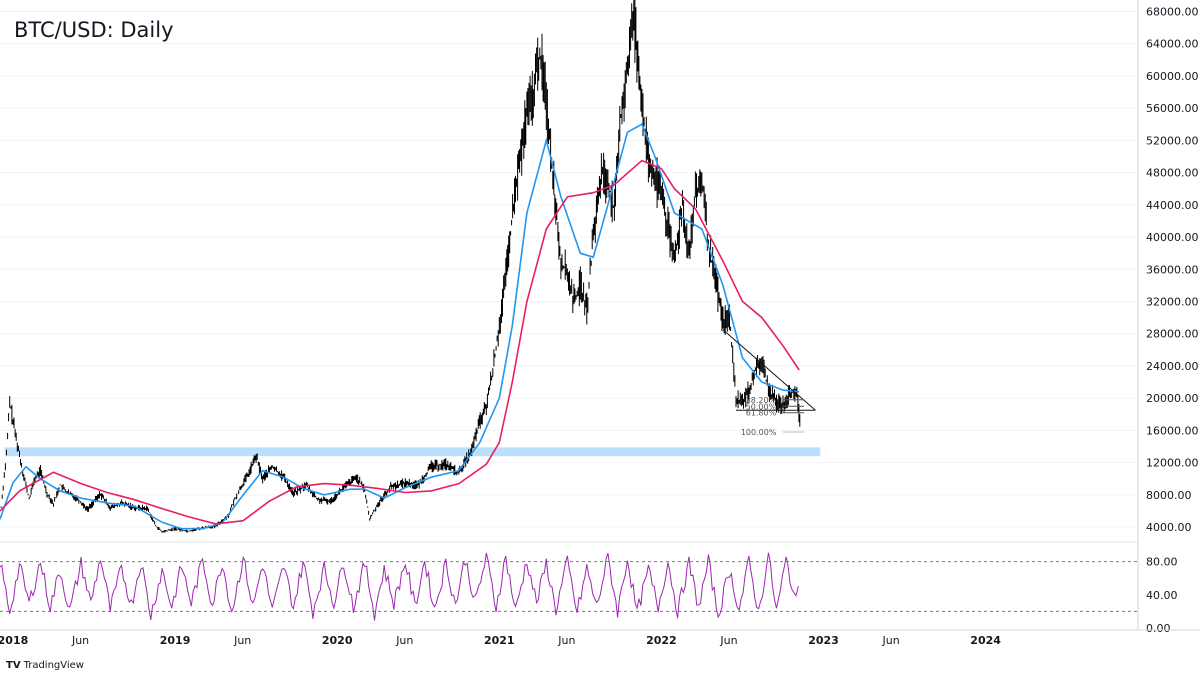 This screenshot has height=675, width=1200. I want to click on time-tick-label: 2018, so click(14, 640).